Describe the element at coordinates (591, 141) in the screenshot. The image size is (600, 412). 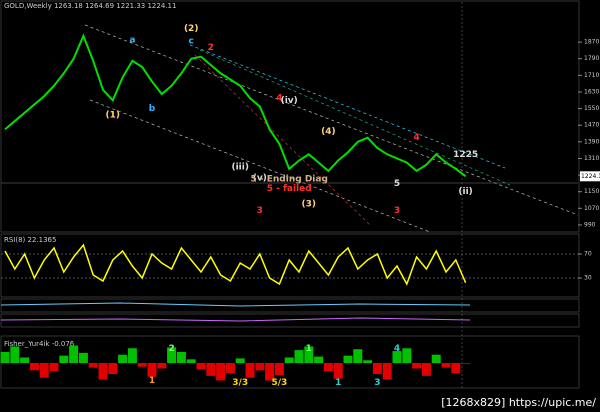
I see `y-tick-label: 1390` at that location.